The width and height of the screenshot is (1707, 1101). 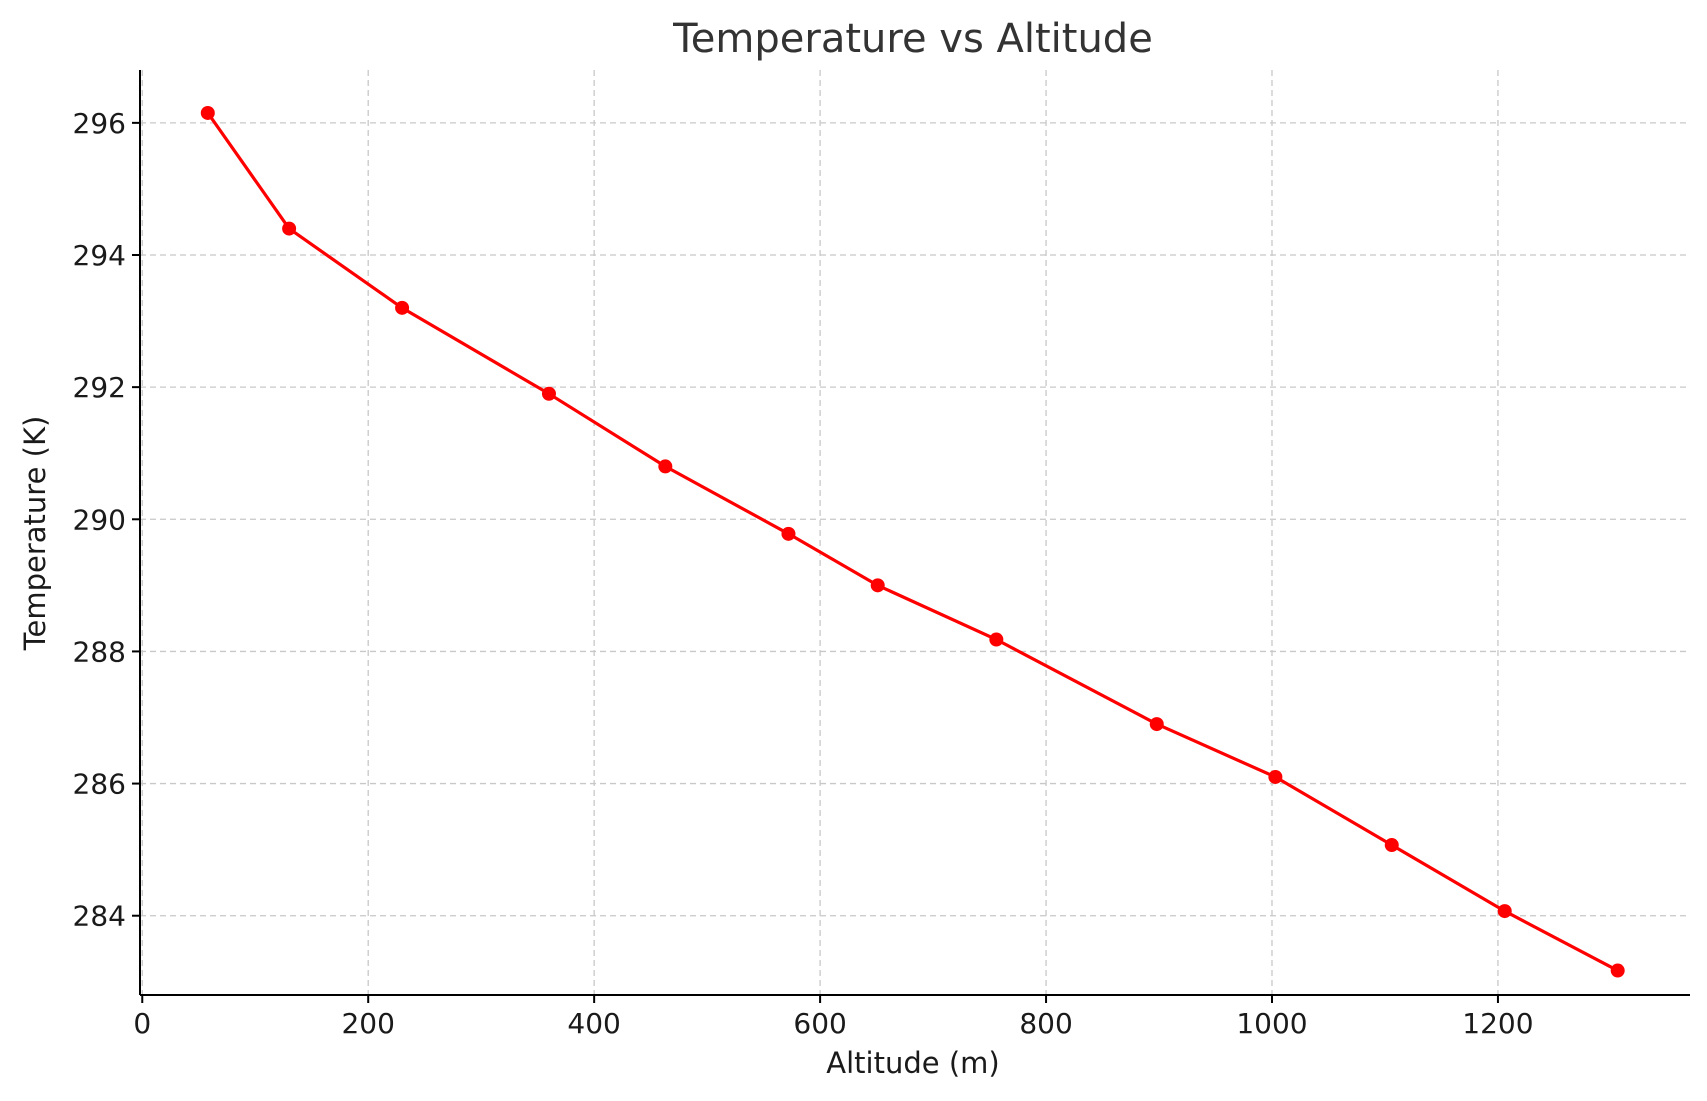 I want to click on y-tick-label: 296, so click(x=99, y=123).